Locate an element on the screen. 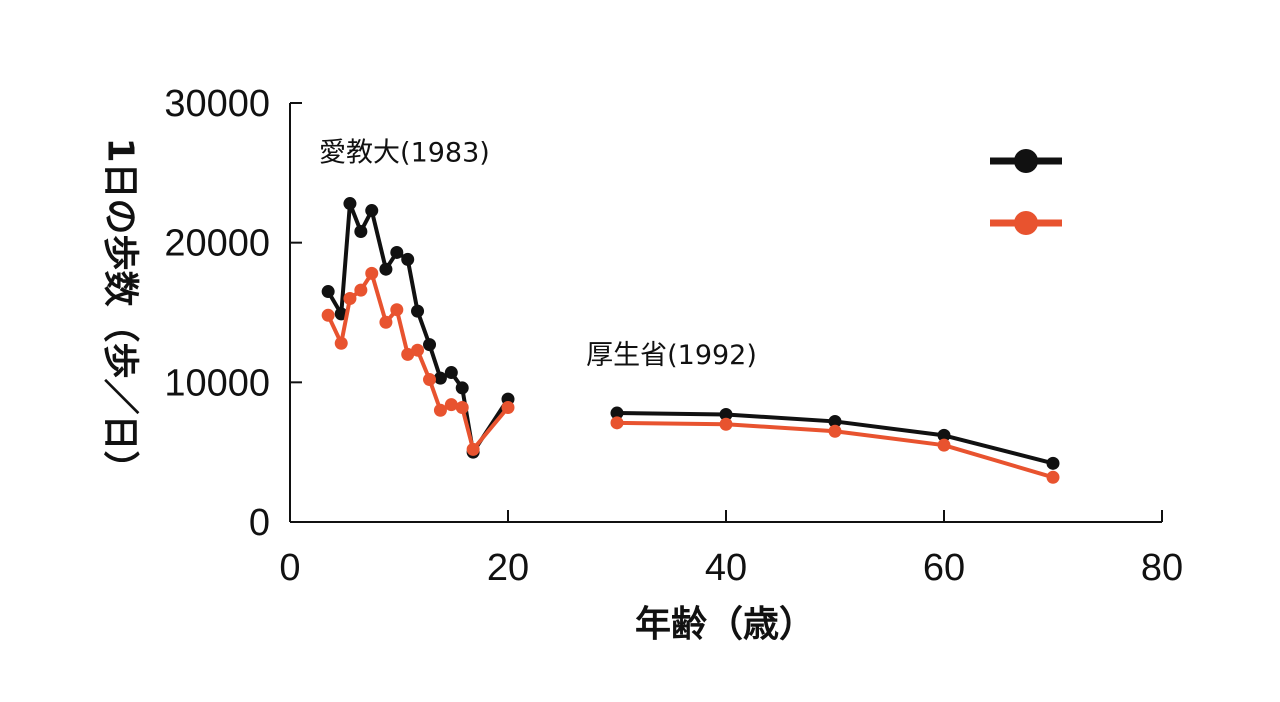 The width and height of the screenshot is (1280, 702). annotations: 愛教大(1983) 厚生省(1992) is located at coordinates (538, 255).